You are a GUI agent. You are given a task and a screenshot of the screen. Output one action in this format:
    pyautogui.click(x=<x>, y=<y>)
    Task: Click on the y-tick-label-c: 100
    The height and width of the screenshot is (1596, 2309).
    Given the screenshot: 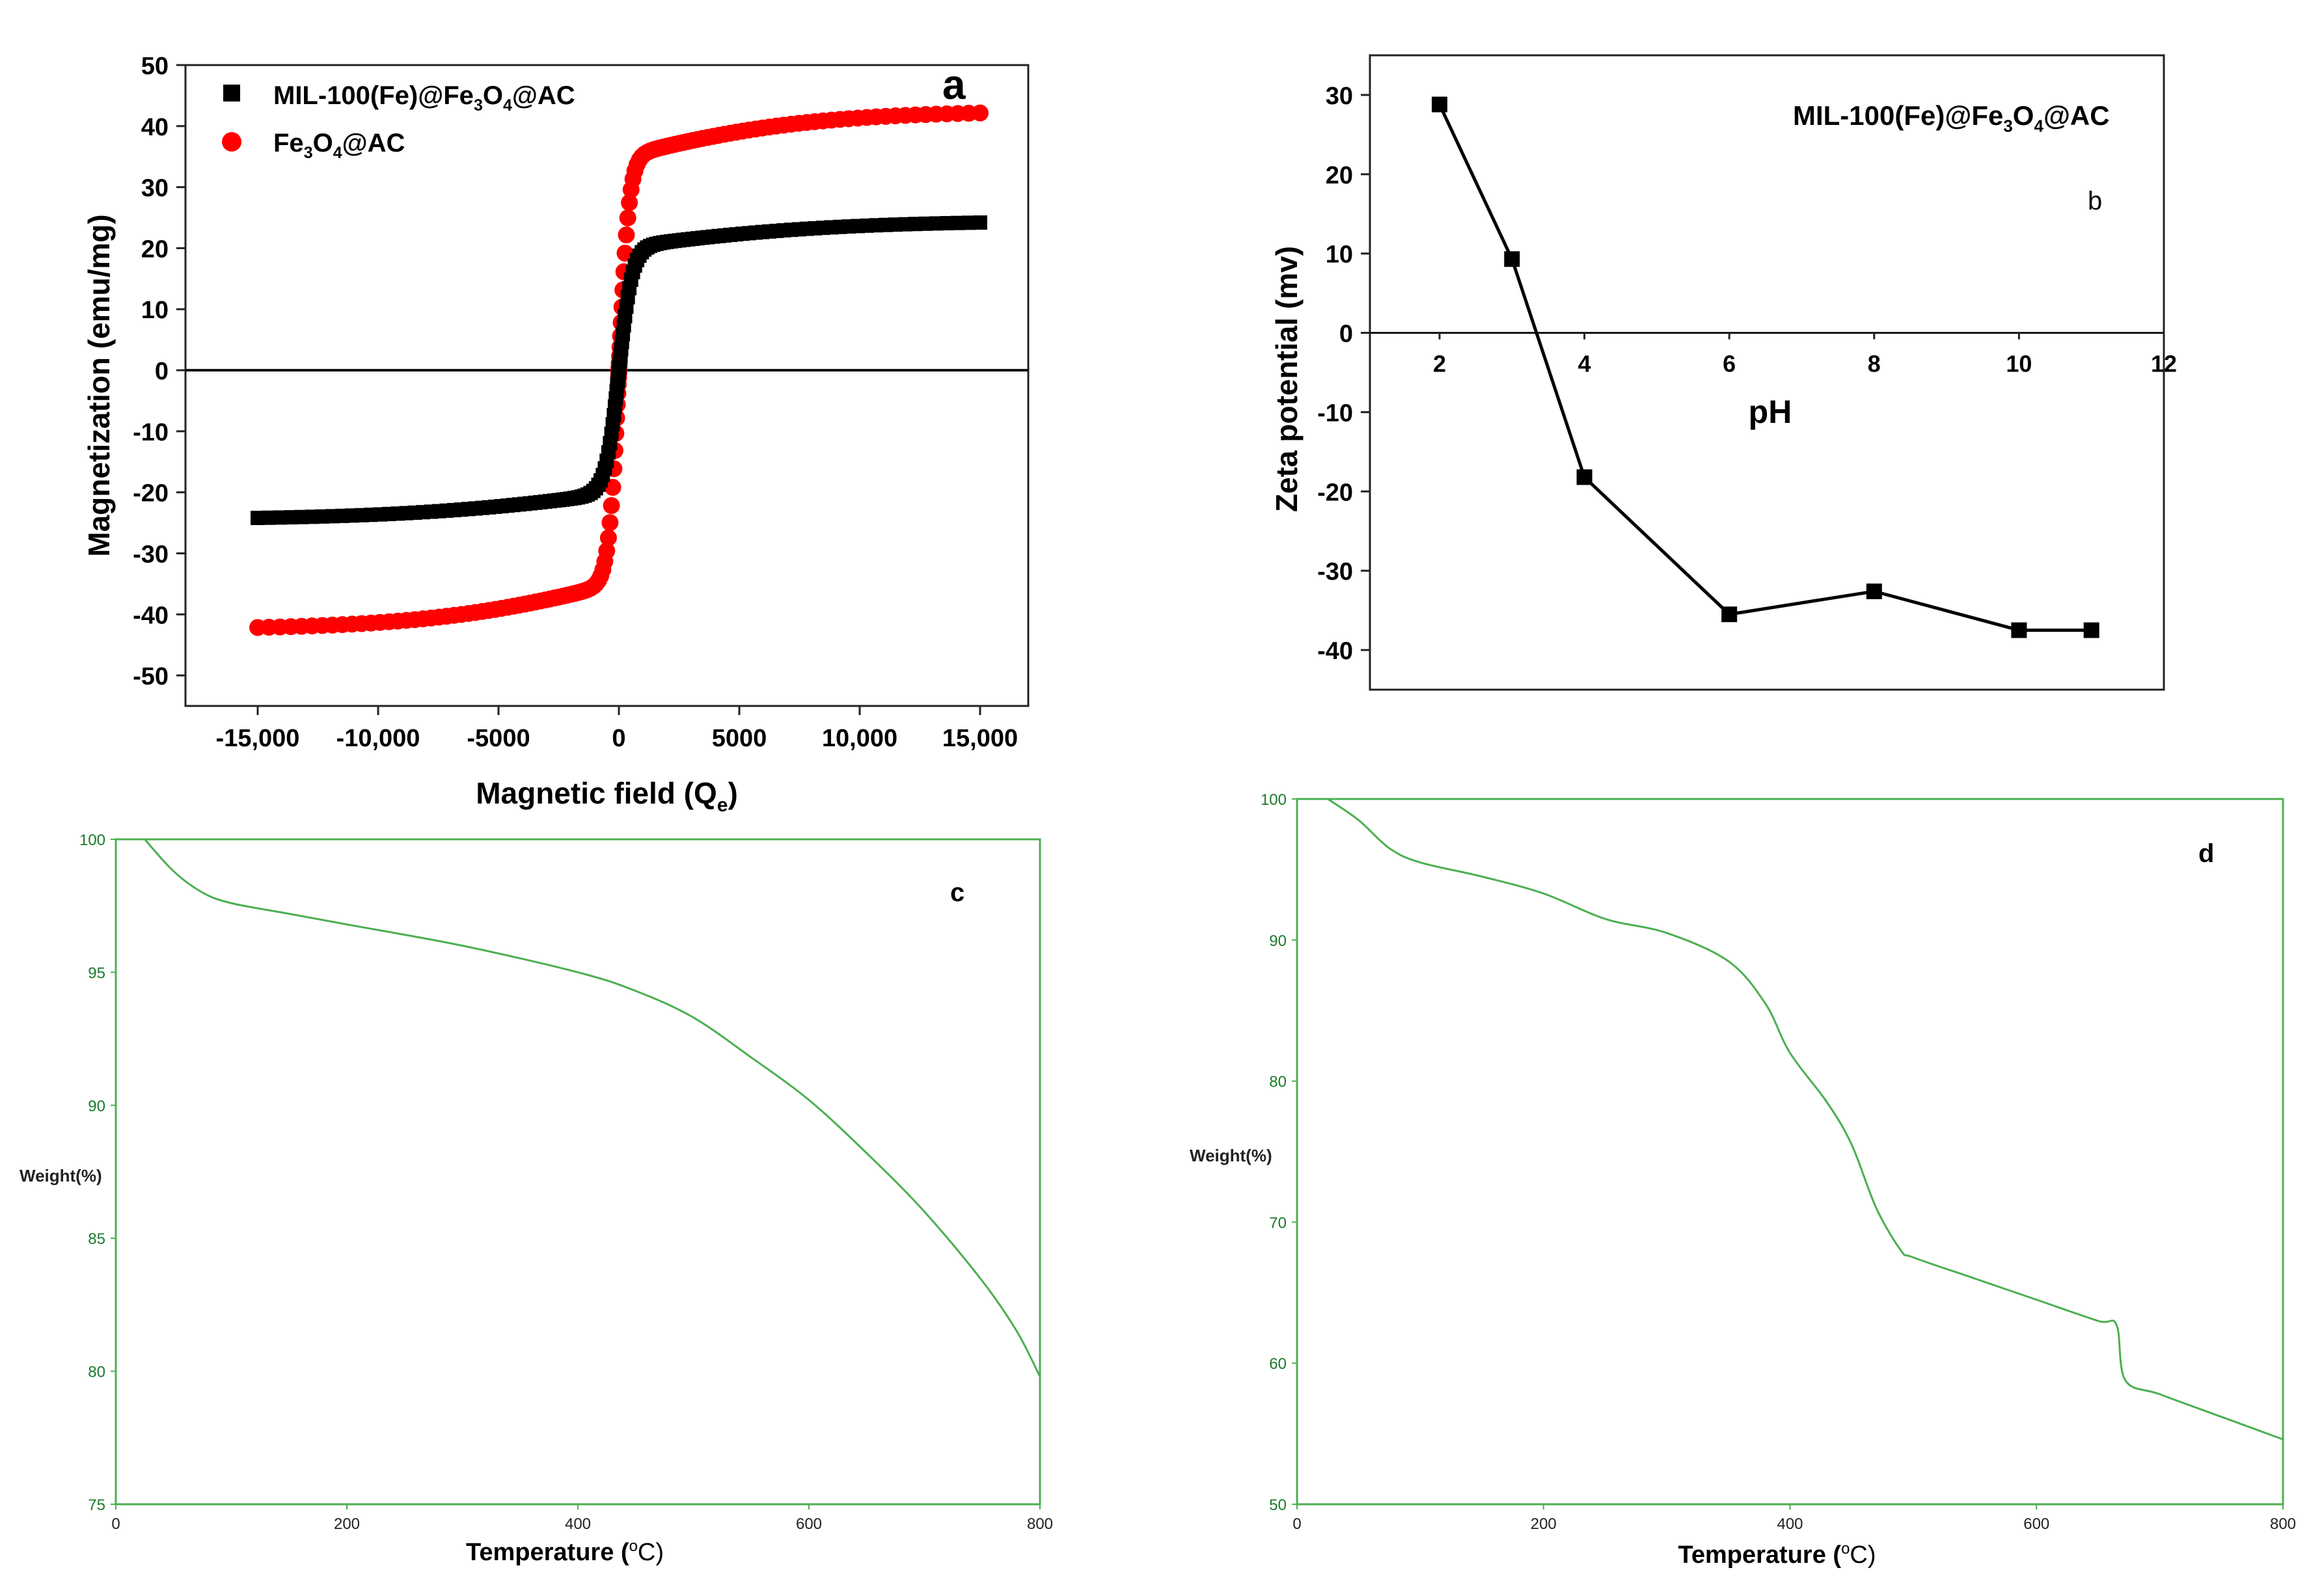 What is the action you would take?
    pyautogui.click(x=92, y=840)
    